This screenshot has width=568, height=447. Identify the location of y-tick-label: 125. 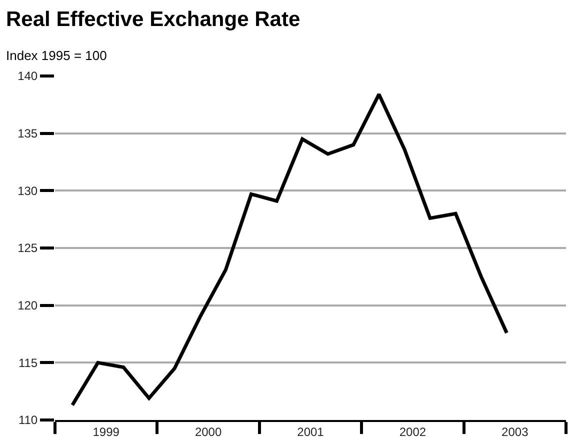
(28, 248).